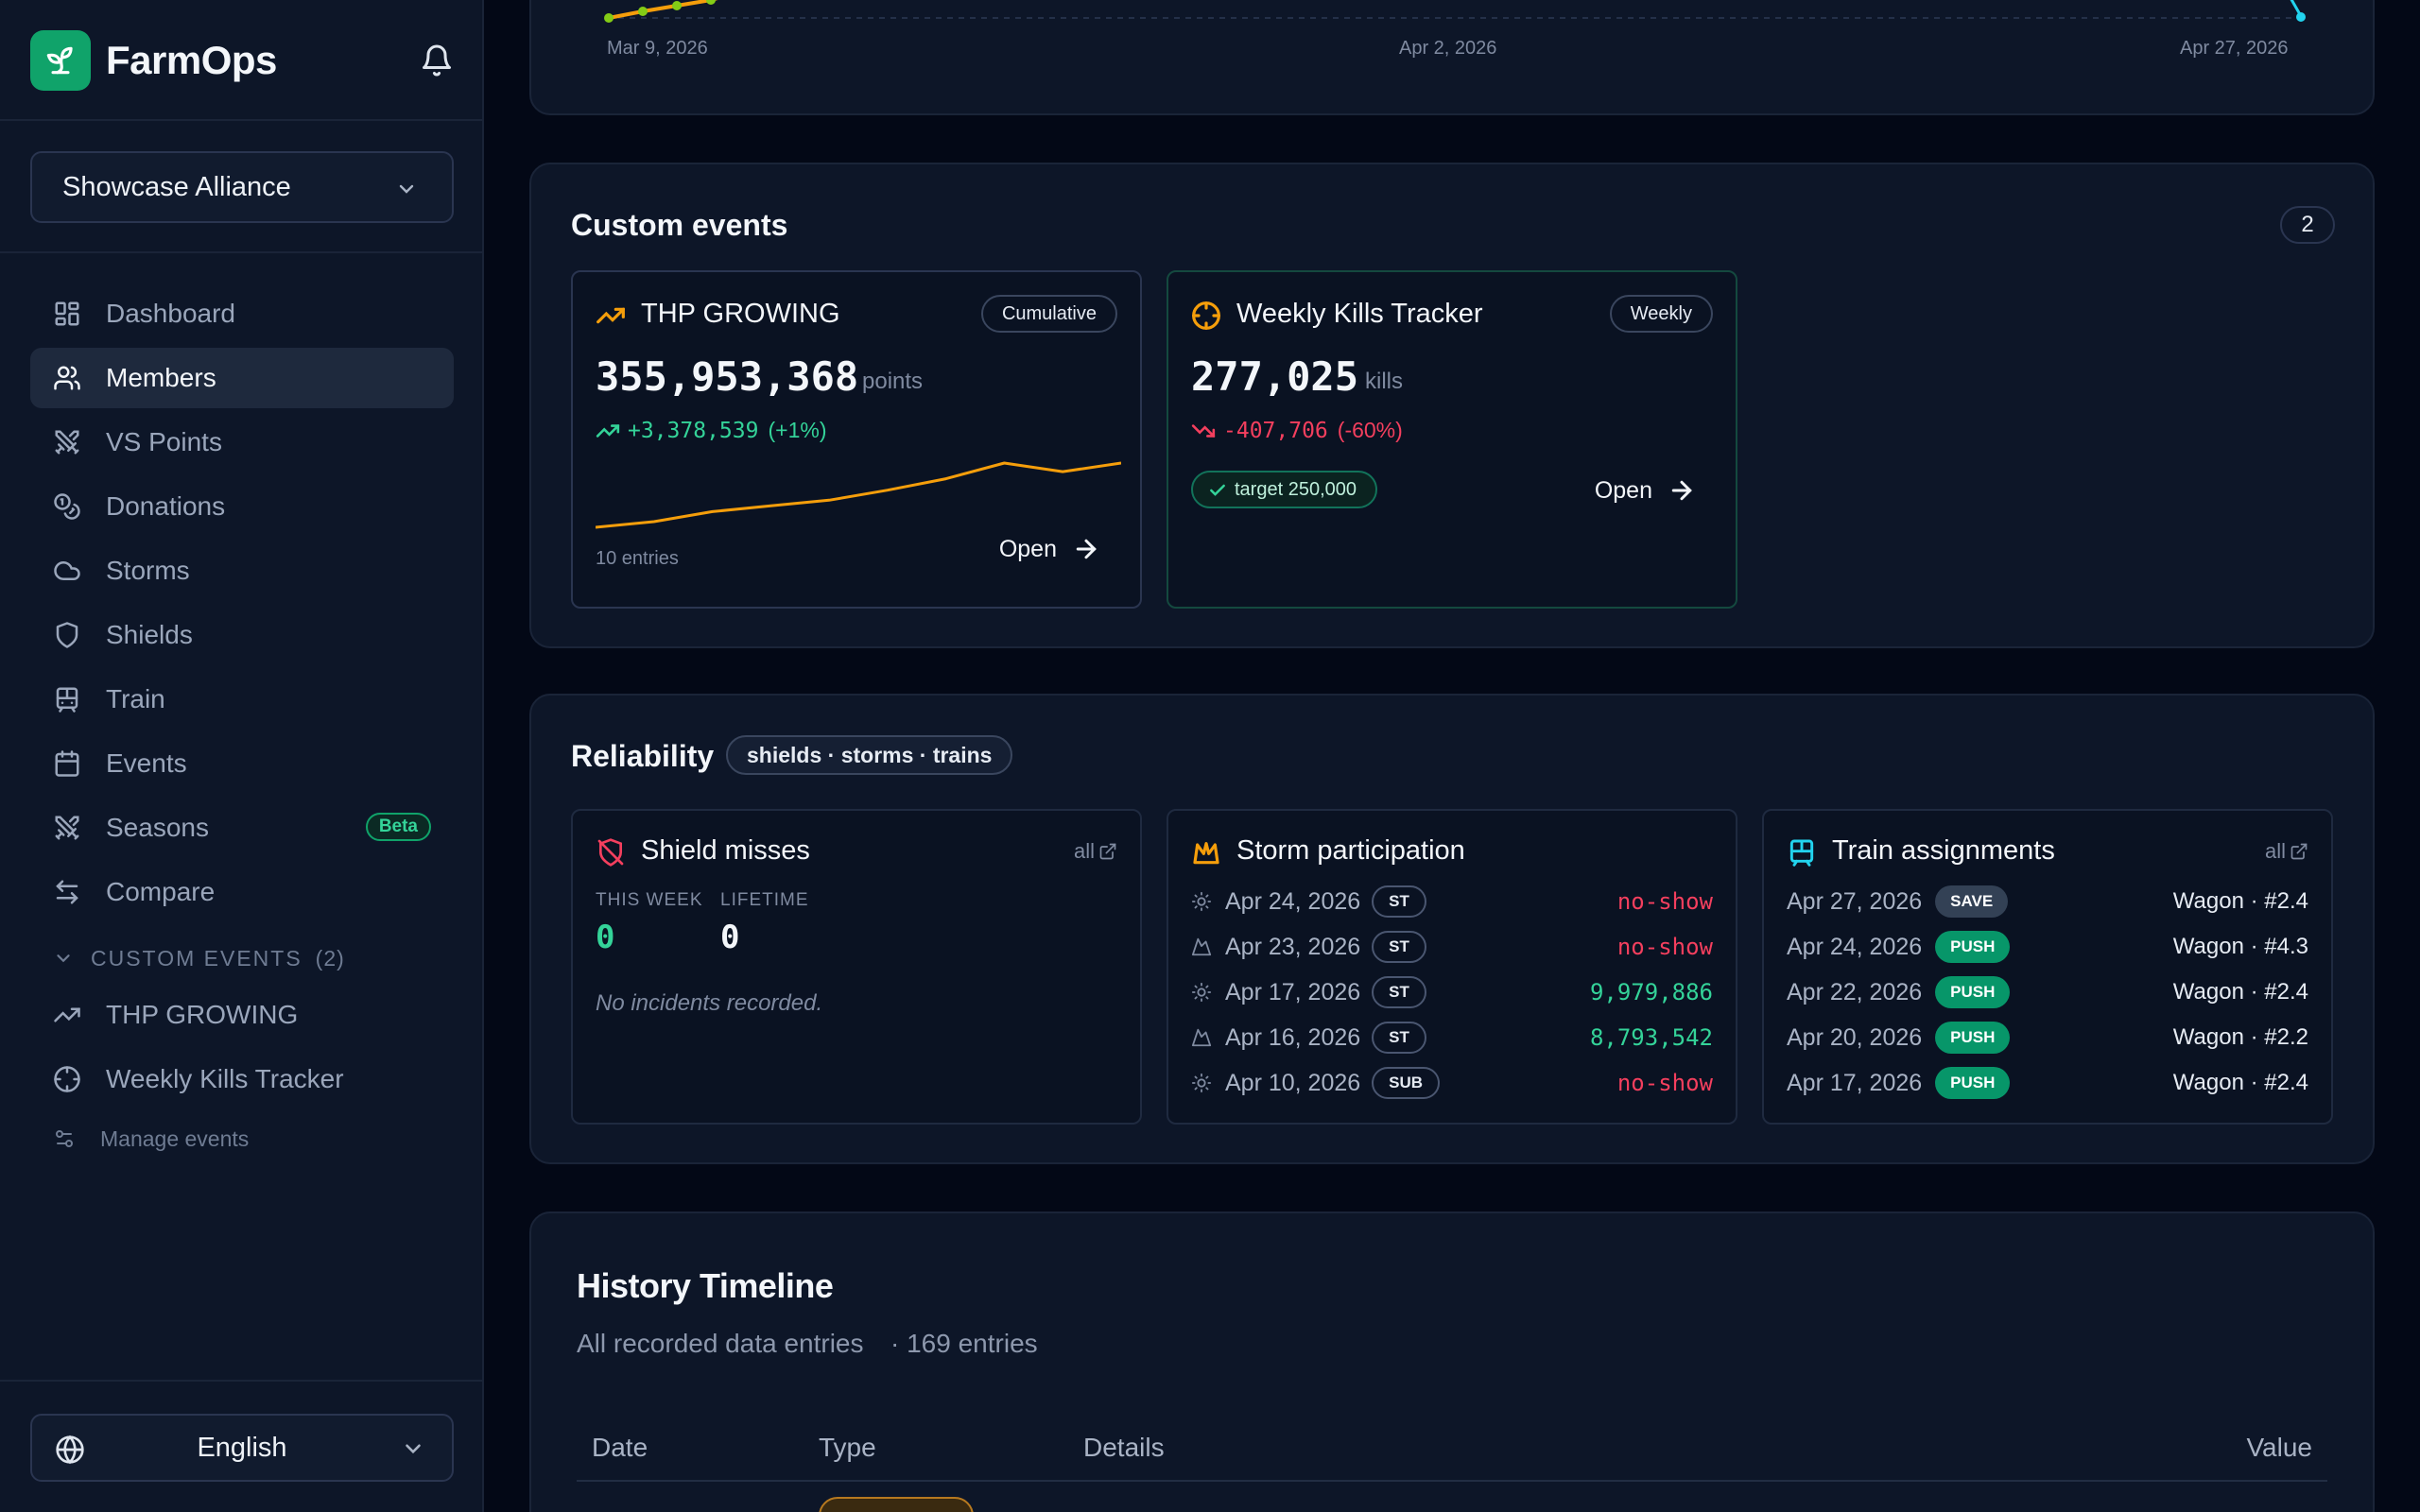 The width and height of the screenshot is (2420, 1512). I want to click on delta-percent: (+1%), so click(797, 430).